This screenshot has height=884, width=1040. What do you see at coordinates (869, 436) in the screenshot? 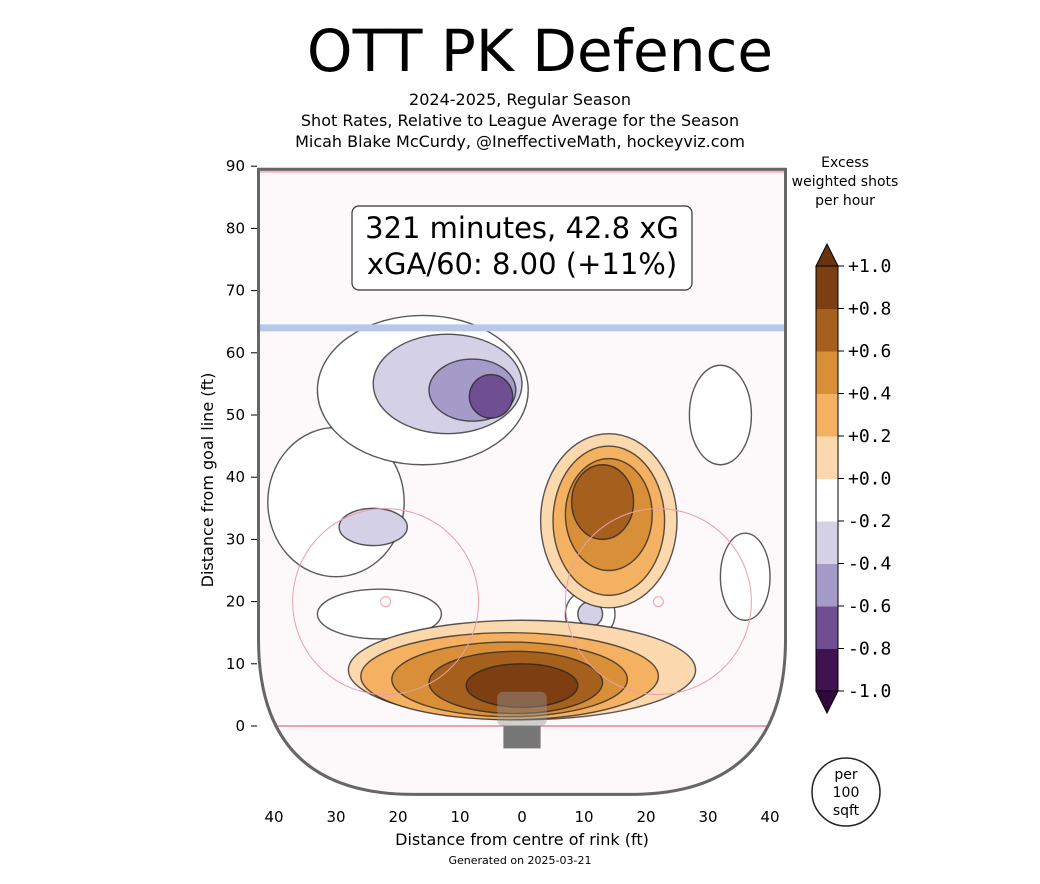
I see `colorbar-tick-label: +0.2` at bounding box center [869, 436].